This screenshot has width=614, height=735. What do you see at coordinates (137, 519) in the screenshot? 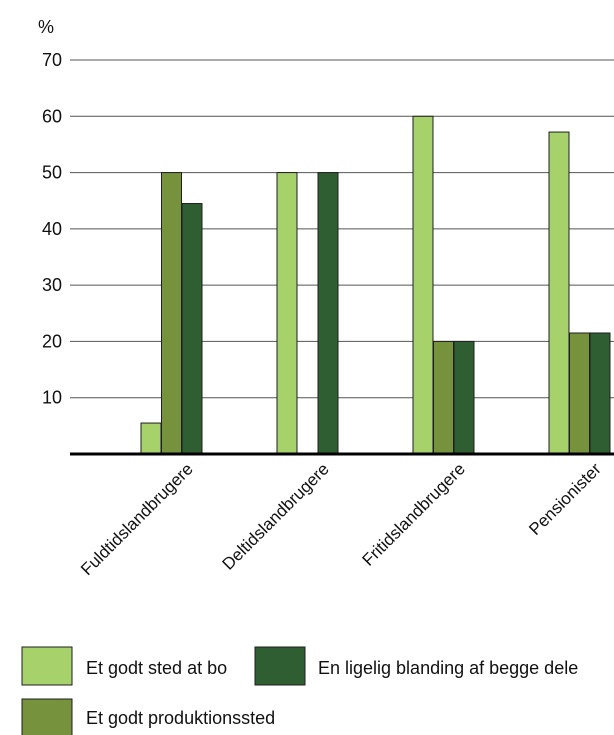
I see `x-category-label-fuldtidslandbrugere: Fuldtidslandbrugere` at bounding box center [137, 519].